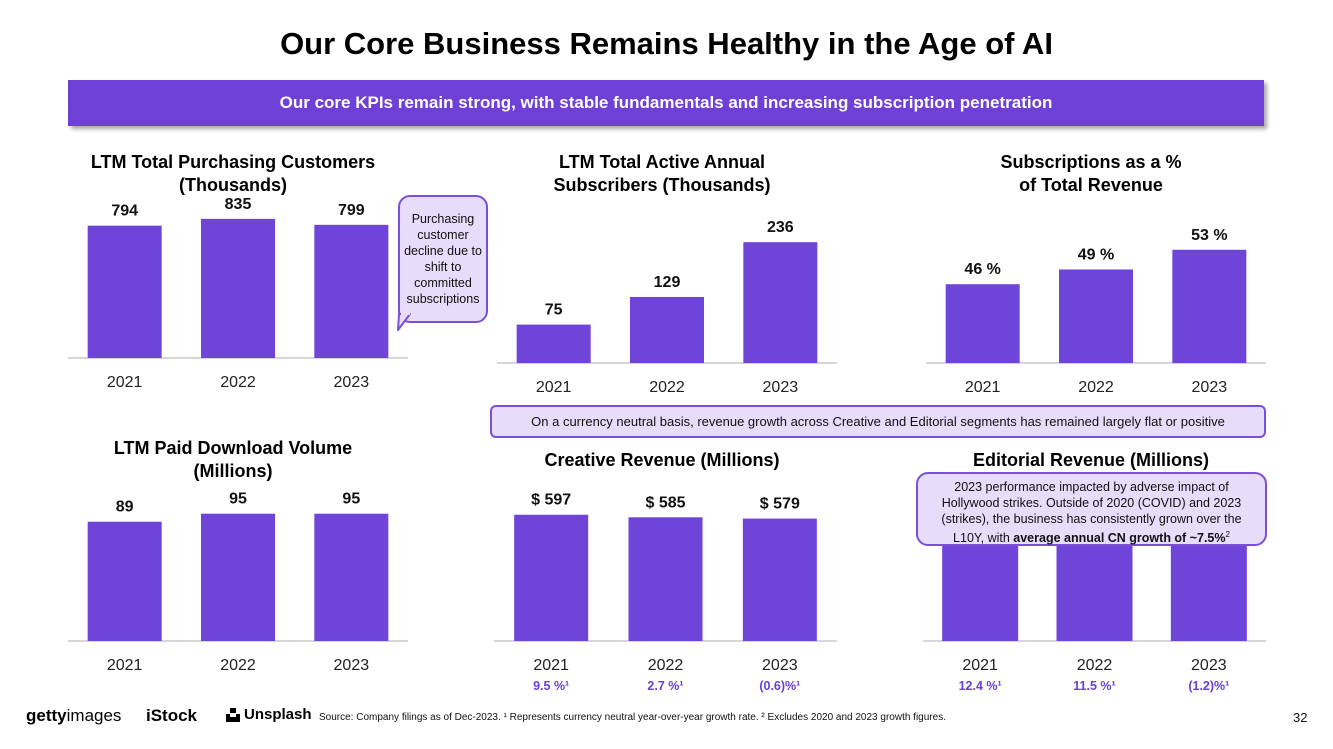 The height and width of the screenshot is (749, 1333). What do you see at coordinates (124, 581) in the screenshot?
I see `downloads-bar-2021` at bounding box center [124, 581].